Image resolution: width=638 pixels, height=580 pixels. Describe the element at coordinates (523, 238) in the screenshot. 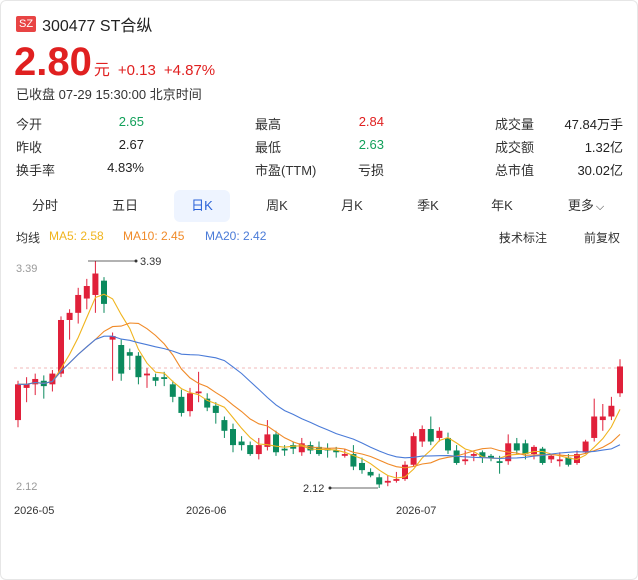

I see `tech-annotation-label: 技术标注` at that location.